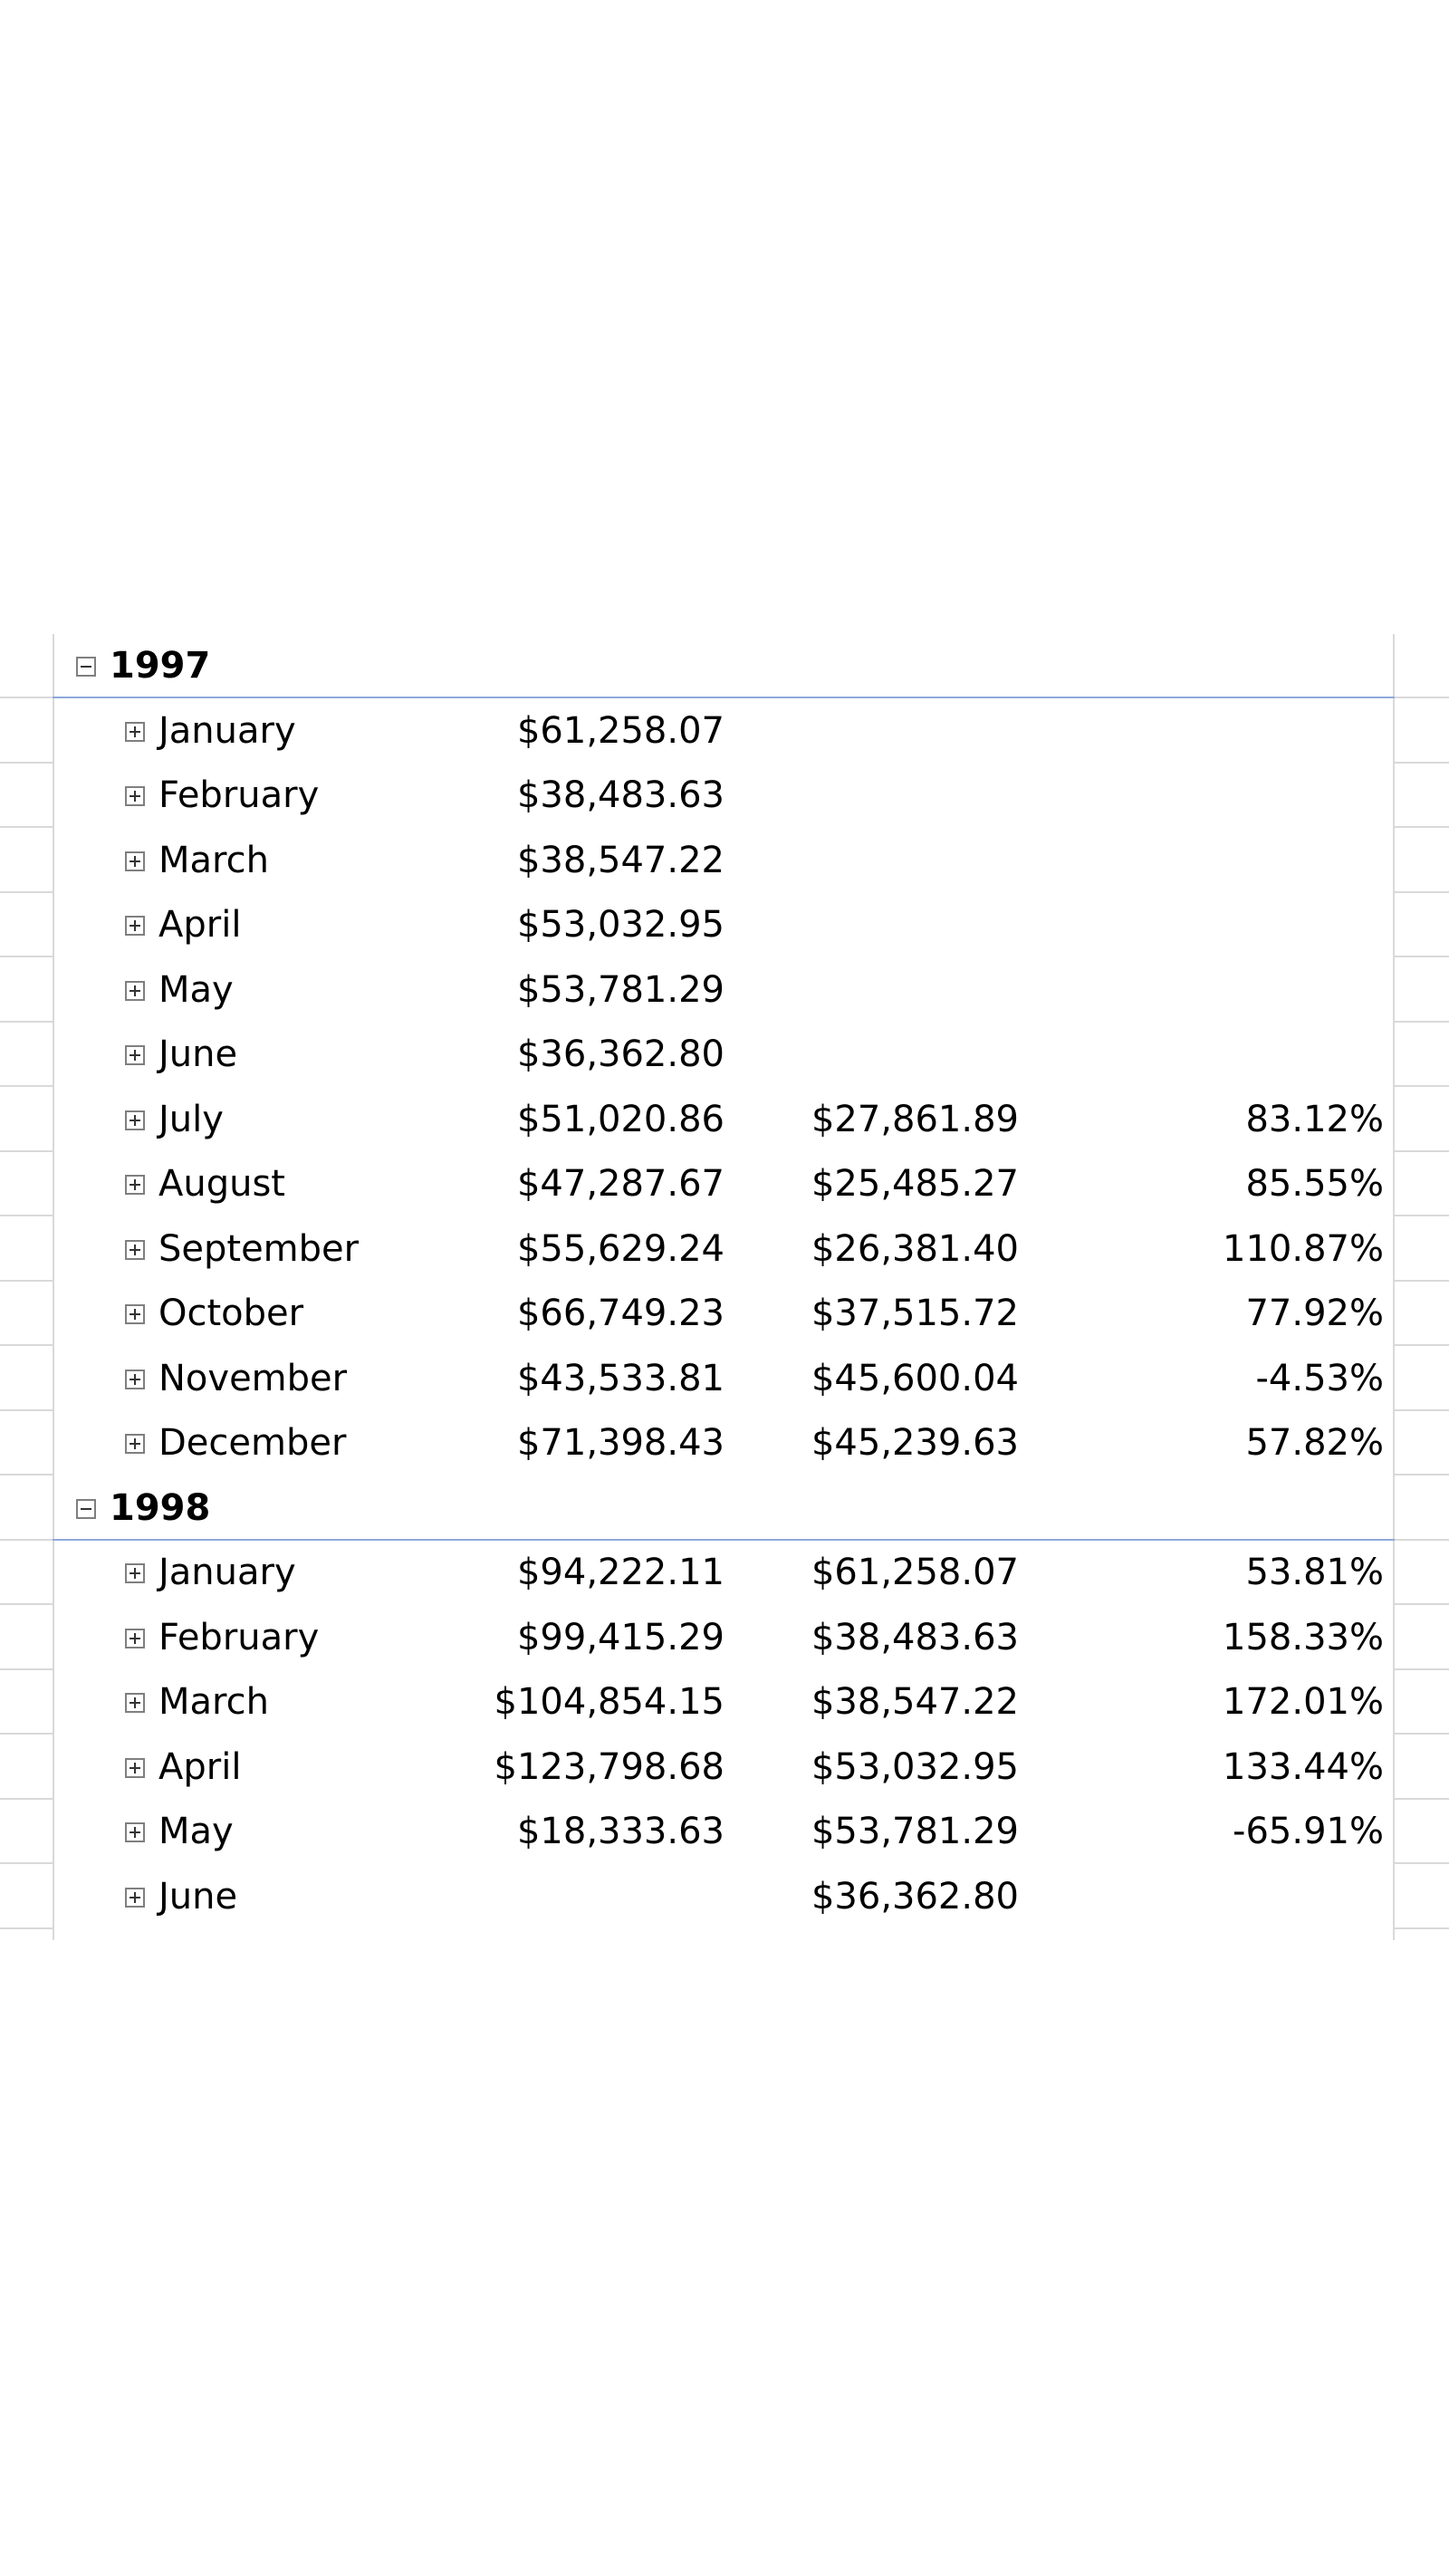 This screenshot has width=1449, height=2576. Describe the element at coordinates (915, 1702) in the screenshot. I see `value-cell-2: $38,547.22` at that location.